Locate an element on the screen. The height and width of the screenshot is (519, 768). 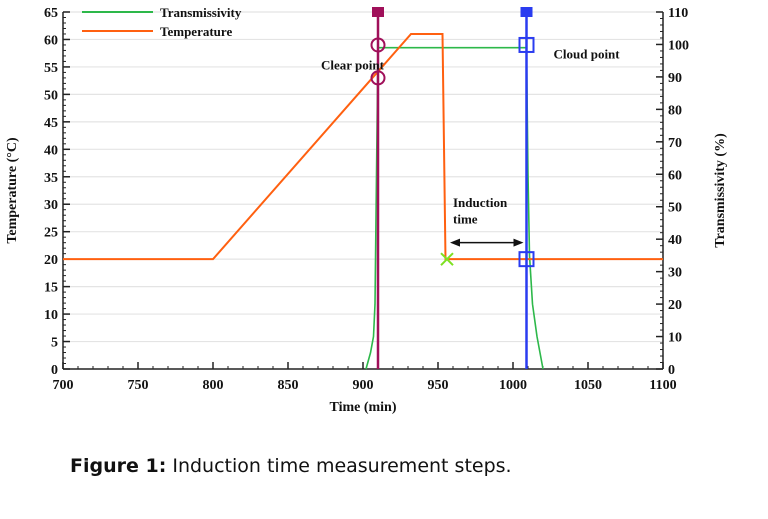
legend-label: Transmissivity is located at coordinates (201, 12).